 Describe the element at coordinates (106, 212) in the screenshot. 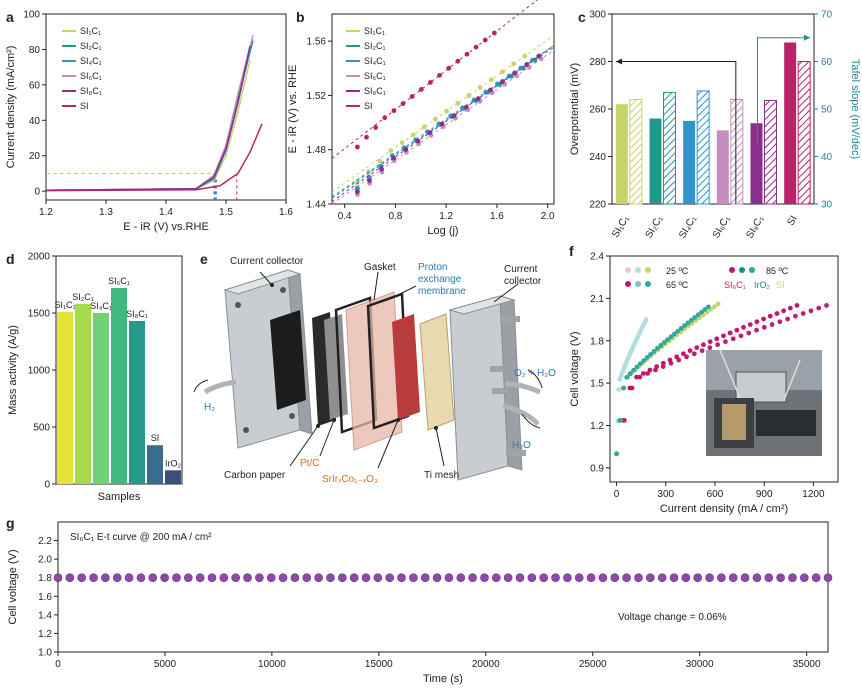

I see `x-tick-label: 1.3` at that location.